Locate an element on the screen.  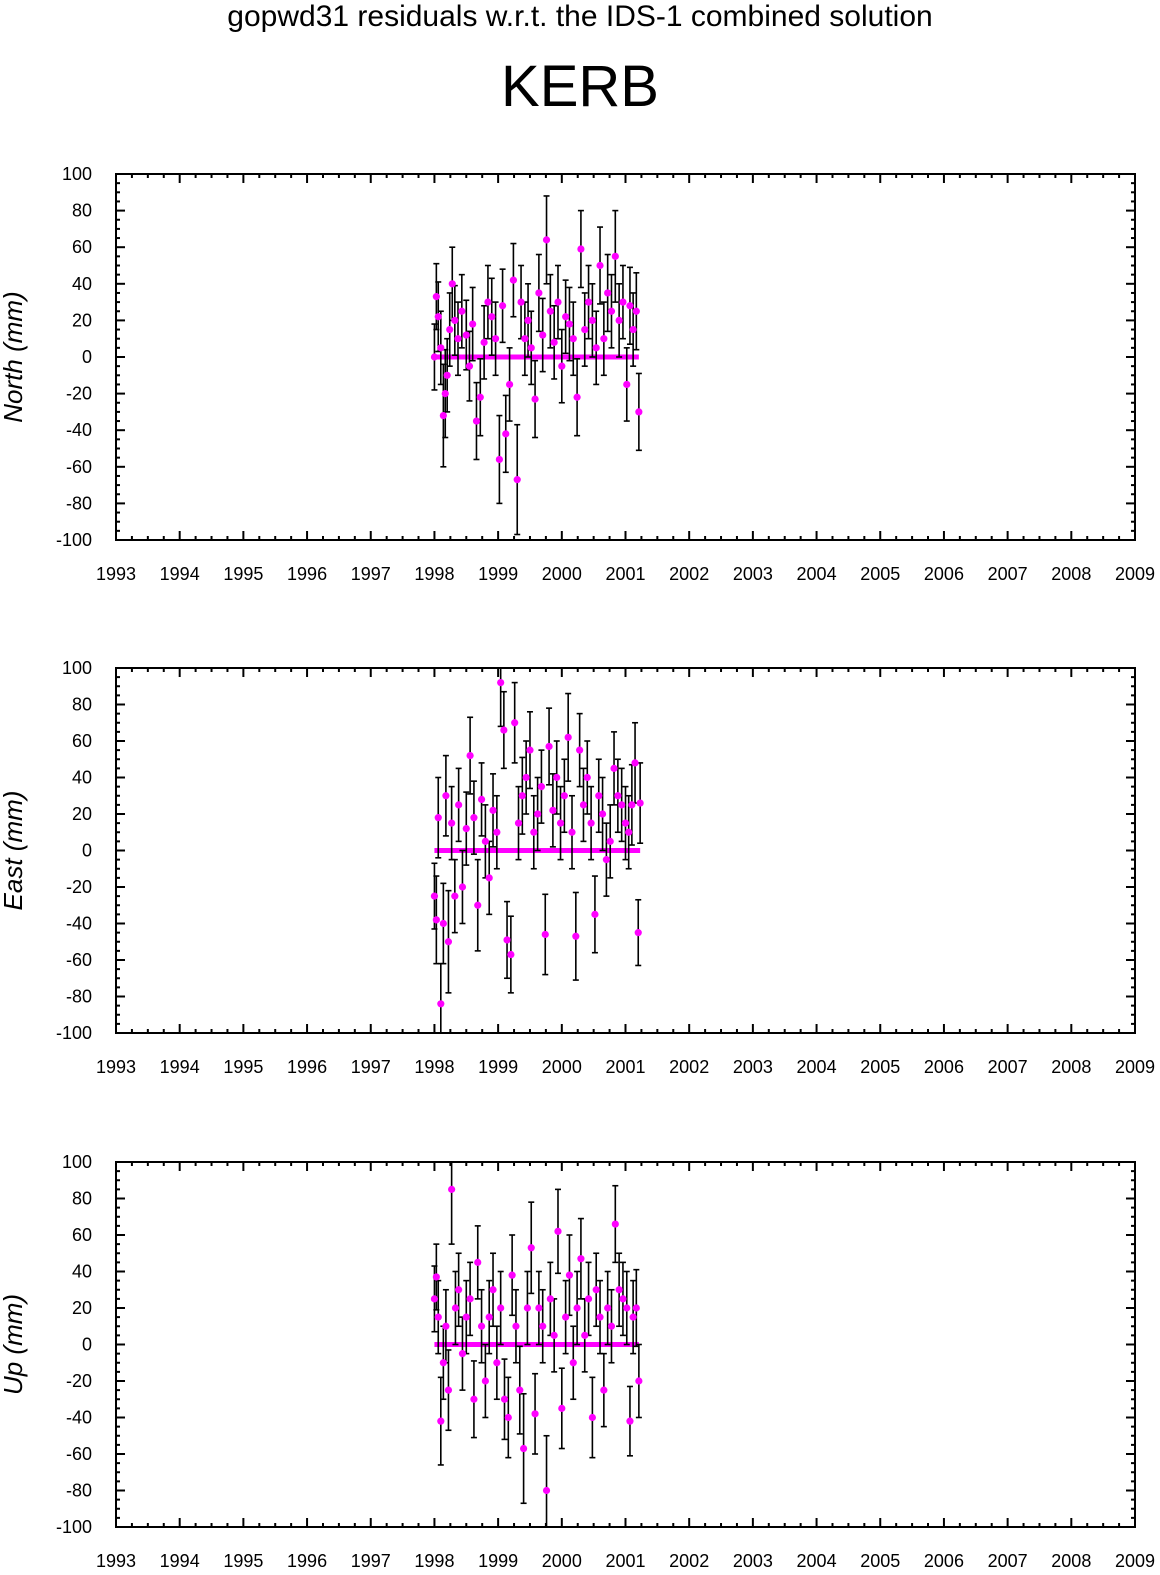
x-tick-label: 2000 is located at coordinates (562, 1067).